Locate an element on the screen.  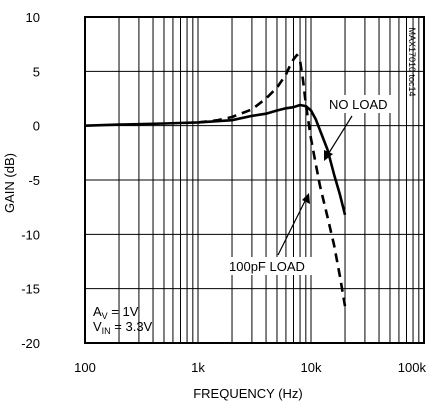
x-tick-label: 100 is located at coordinates (85, 367).